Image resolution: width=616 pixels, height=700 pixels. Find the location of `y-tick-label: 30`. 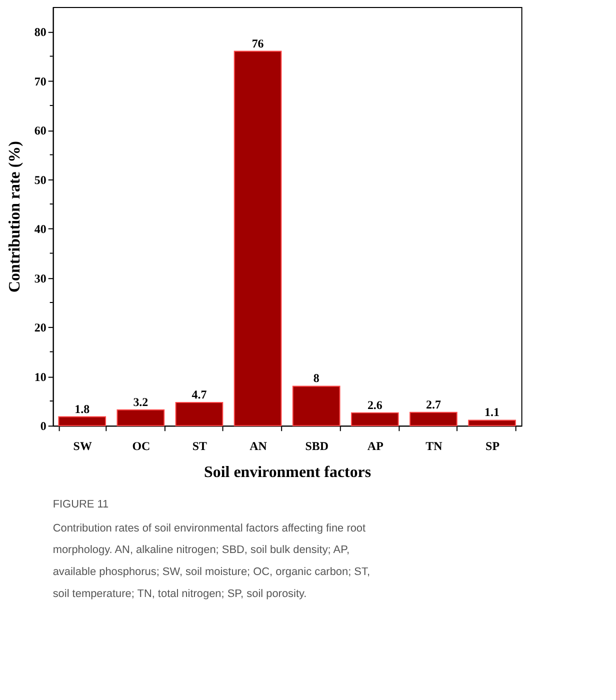

y-tick-label: 30 is located at coordinates (40, 278).